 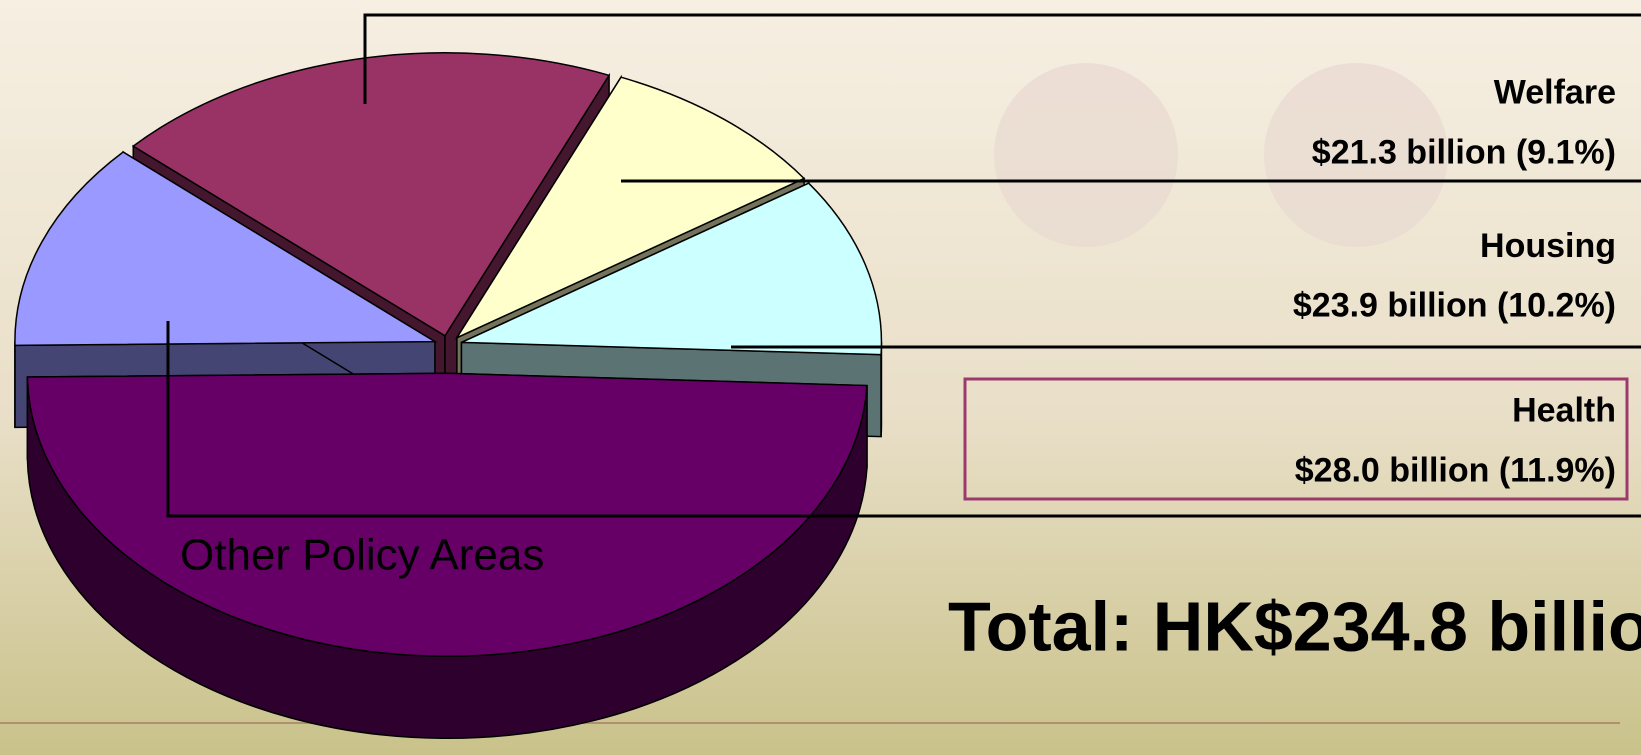 What do you see at coordinates (1464, 152) in the screenshot?
I see `value-label: $21.3 billion (9.1%)` at bounding box center [1464, 152].